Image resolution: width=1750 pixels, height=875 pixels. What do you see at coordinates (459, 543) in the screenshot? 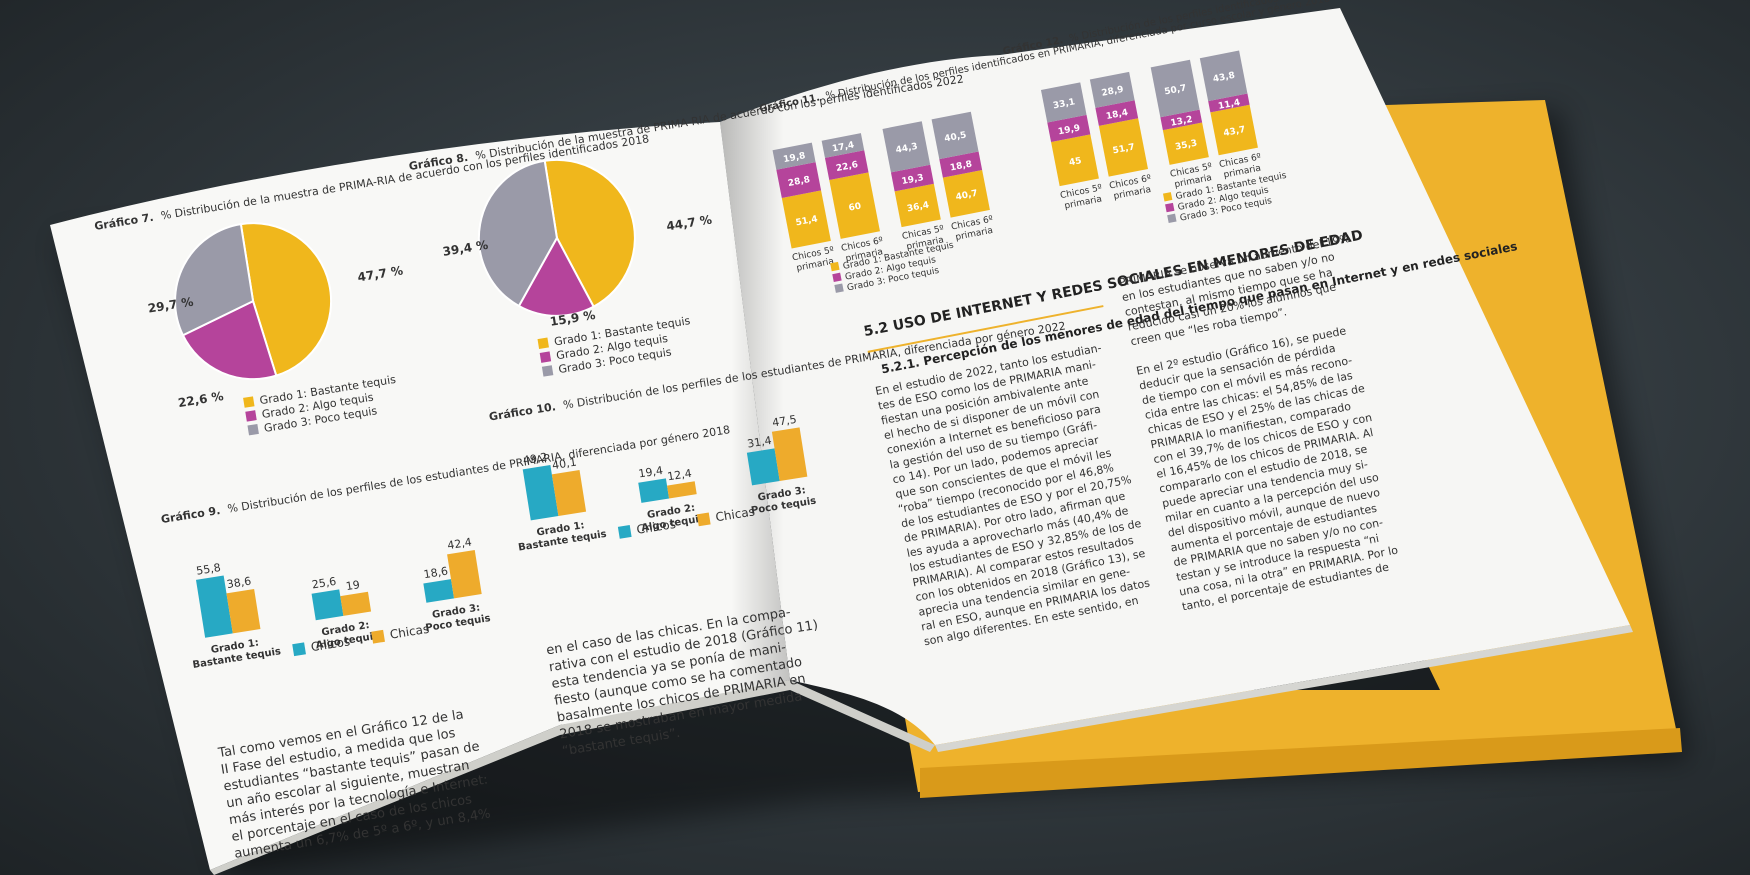
I see `bar-value-label: 42,4` at bounding box center [459, 543].